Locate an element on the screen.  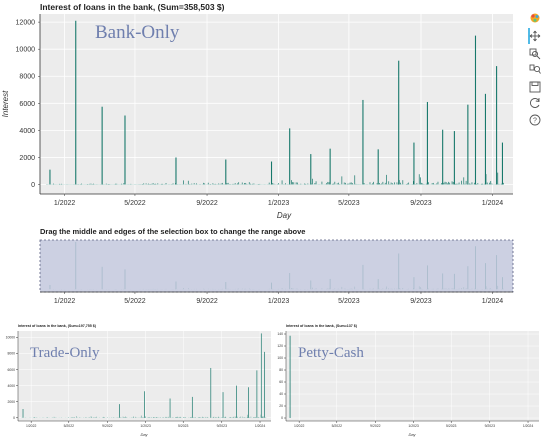
overlay-label: Petty-Cash is located at coordinates (331, 353).